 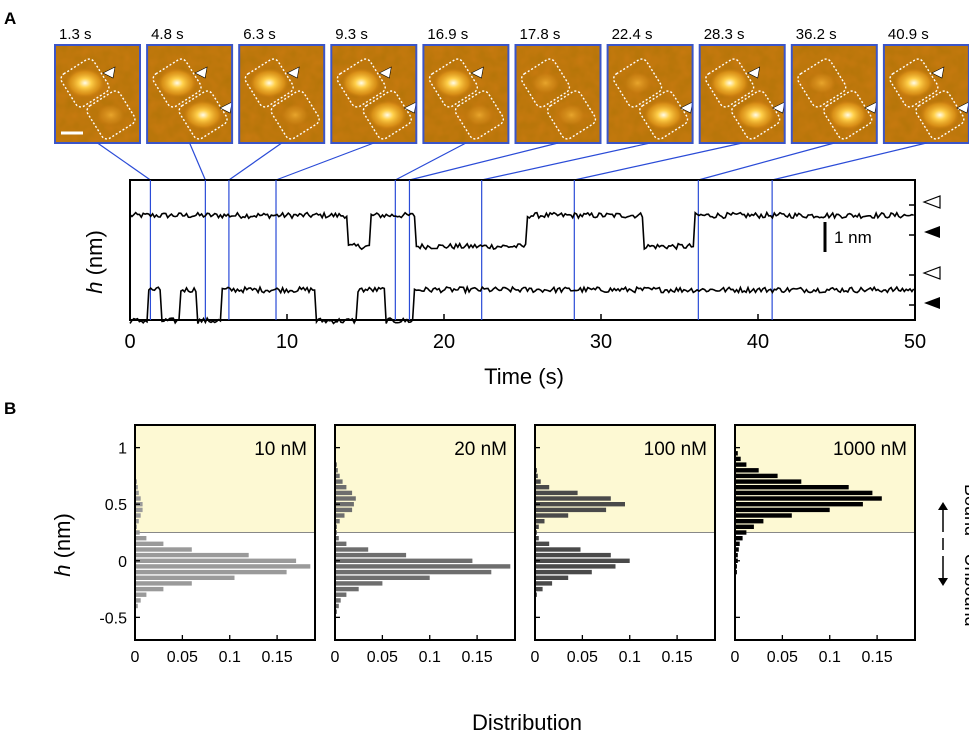 I want to click on afm-frame: 28.3 s, so click(x=742, y=85).